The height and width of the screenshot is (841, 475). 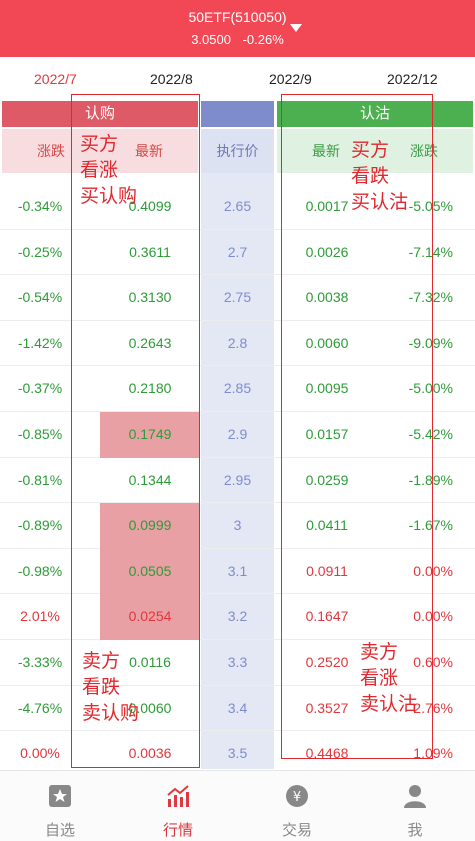 I want to click on col-put-last: 最新, so click(x=326, y=151).